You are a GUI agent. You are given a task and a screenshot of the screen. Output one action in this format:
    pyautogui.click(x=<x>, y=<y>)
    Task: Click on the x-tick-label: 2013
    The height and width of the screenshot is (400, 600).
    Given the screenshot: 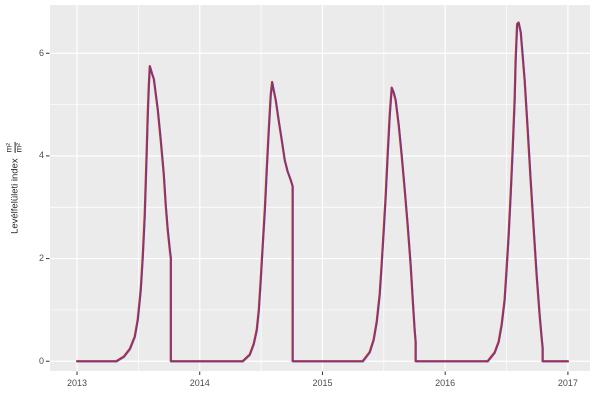 What is the action you would take?
    pyautogui.click(x=77, y=383)
    